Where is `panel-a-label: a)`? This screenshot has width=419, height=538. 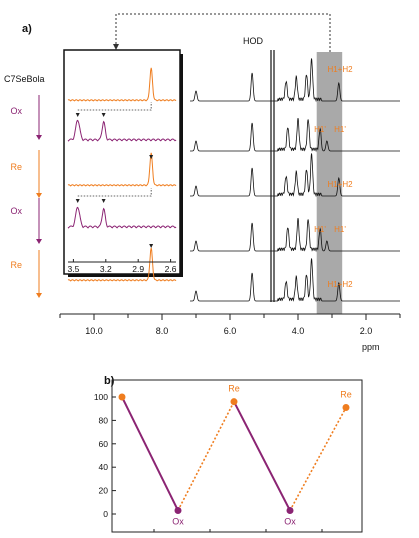 panel-a-label: a) is located at coordinates (27, 29).